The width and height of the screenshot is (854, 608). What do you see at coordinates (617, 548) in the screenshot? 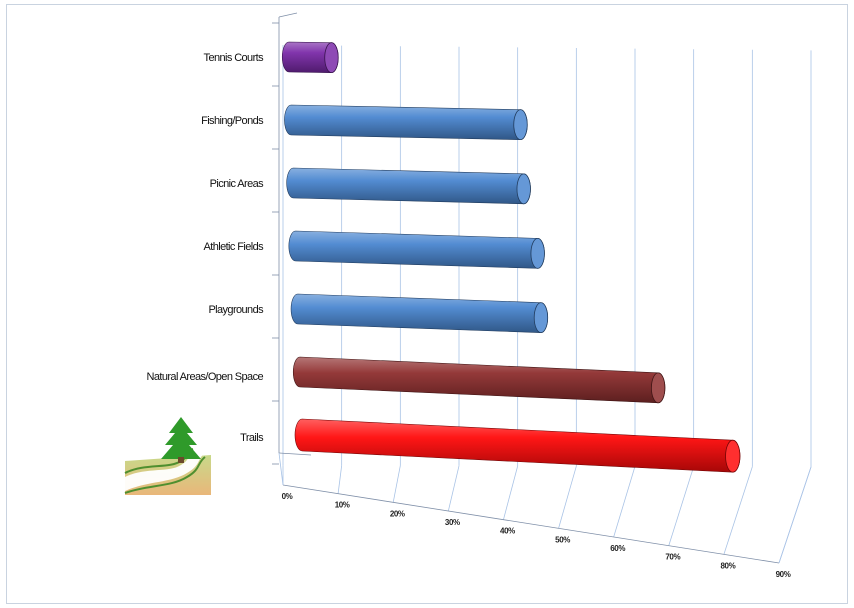
I see `x-tick-label: 60%` at bounding box center [617, 548].